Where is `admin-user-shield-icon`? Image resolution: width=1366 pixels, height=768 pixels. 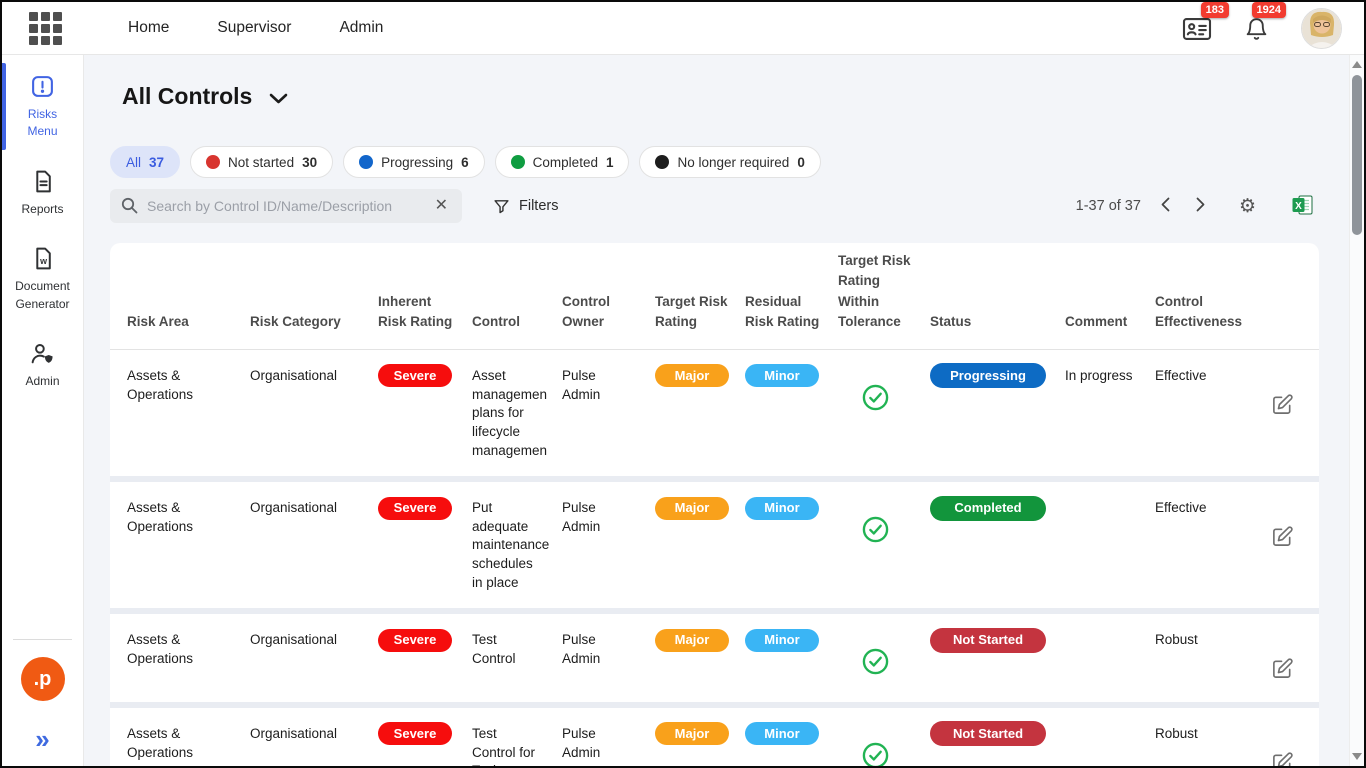
admin-user-shield-icon is located at coordinates (42, 353).